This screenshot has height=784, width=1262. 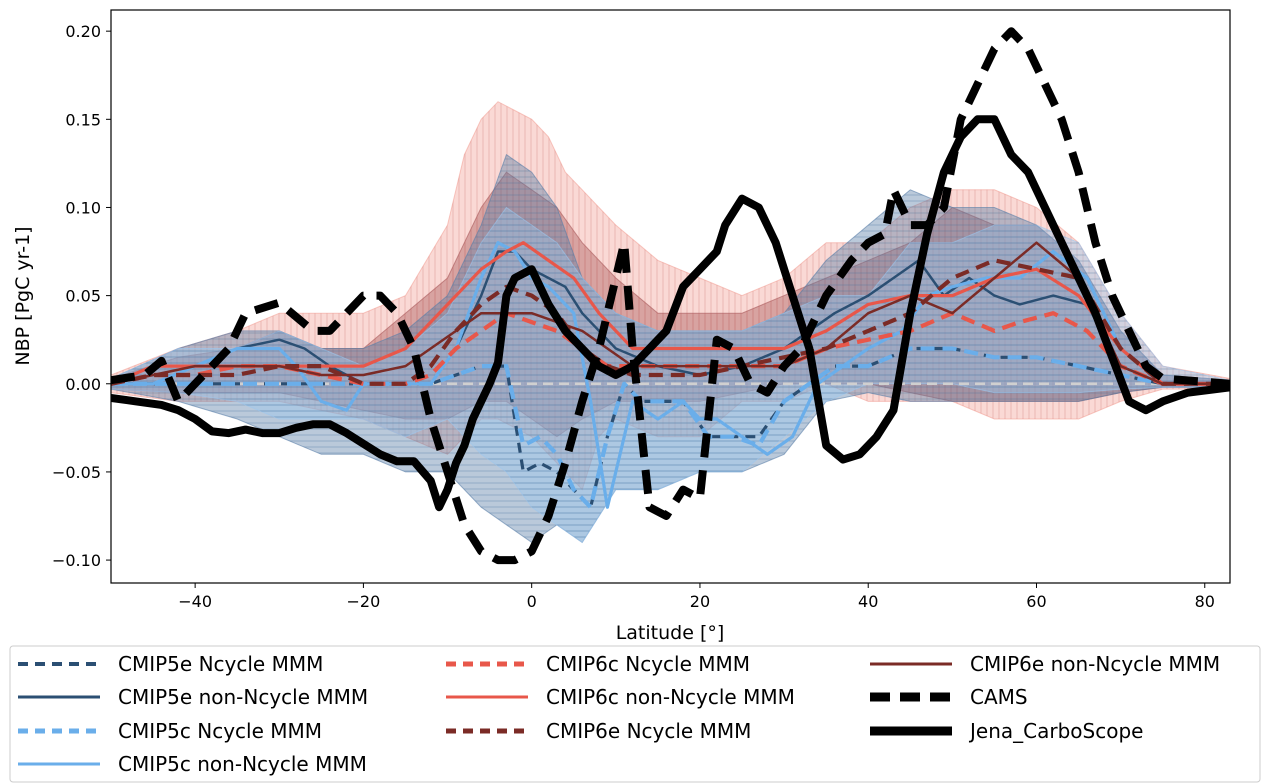 What do you see at coordinates (700, 601) in the screenshot?
I see `x-tick-label: 20` at bounding box center [700, 601].